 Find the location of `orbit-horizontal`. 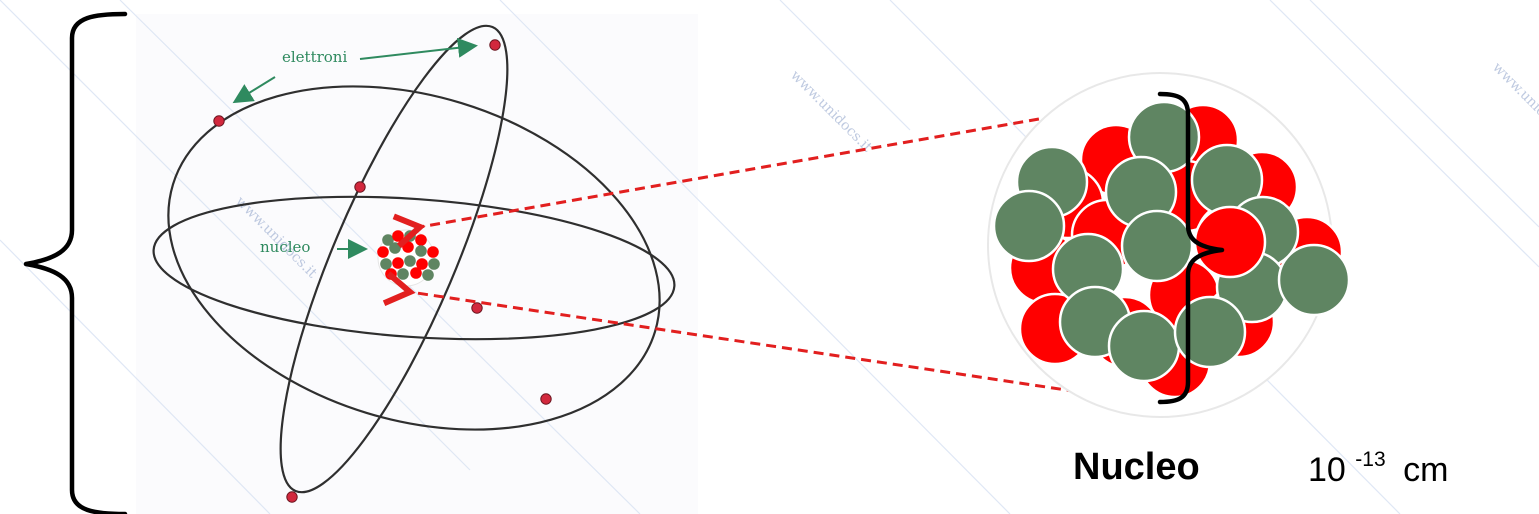

orbit-horizontal is located at coordinates (414, 268).